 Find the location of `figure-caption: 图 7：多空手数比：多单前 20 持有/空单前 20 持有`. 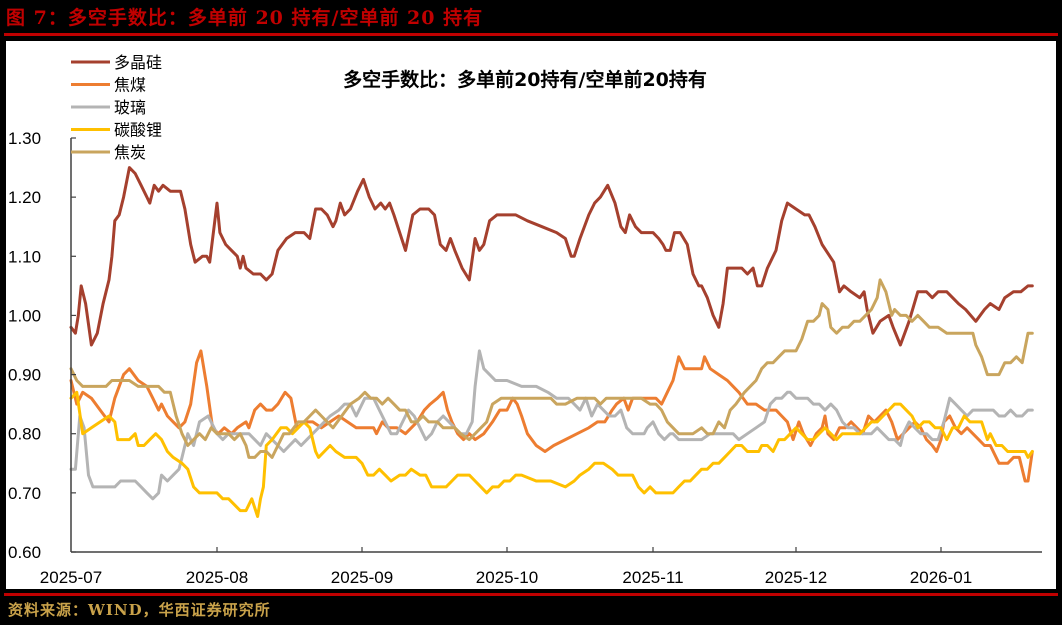

figure-caption: 图 7：多空手数比：多单前 20 持有/空单前 20 持有 is located at coordinates (245, 18).